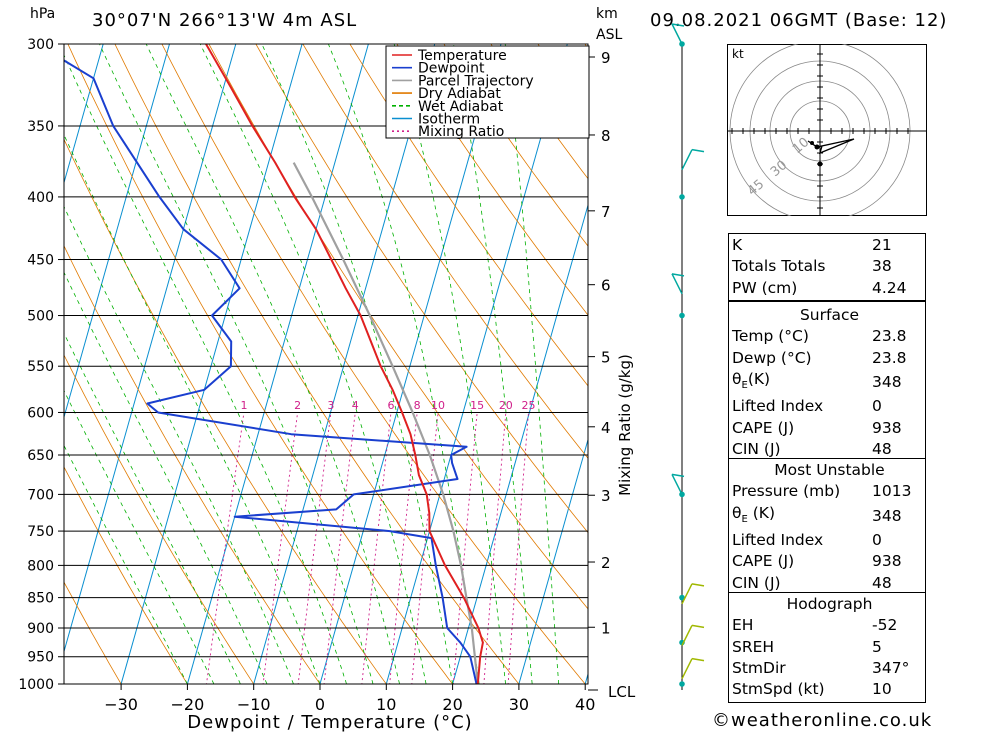 This screenshot has height=733, width=1000. Describe the element at coordinates (756, 448) in the screenshot. I see `index-label: CIN (J)` at that location.